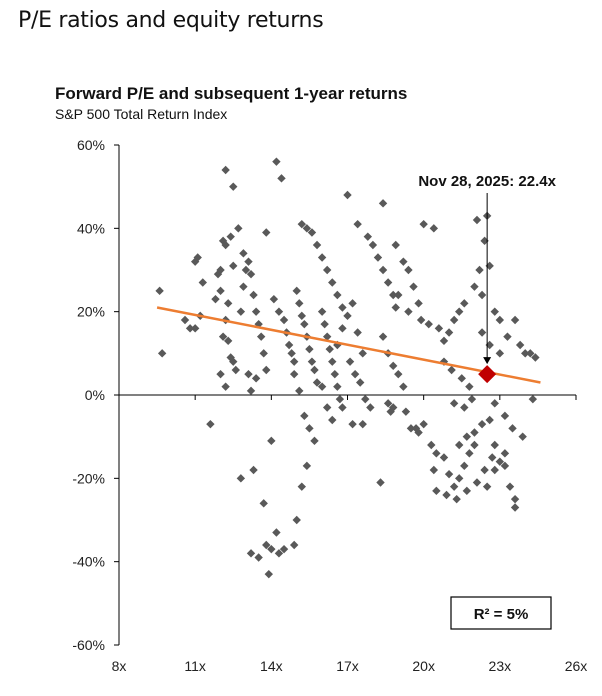 The width and height of the screenshot is (602, 696). I want to click on highlight-label: Nov 28, 2025: 22.4x, so click(487, 181).